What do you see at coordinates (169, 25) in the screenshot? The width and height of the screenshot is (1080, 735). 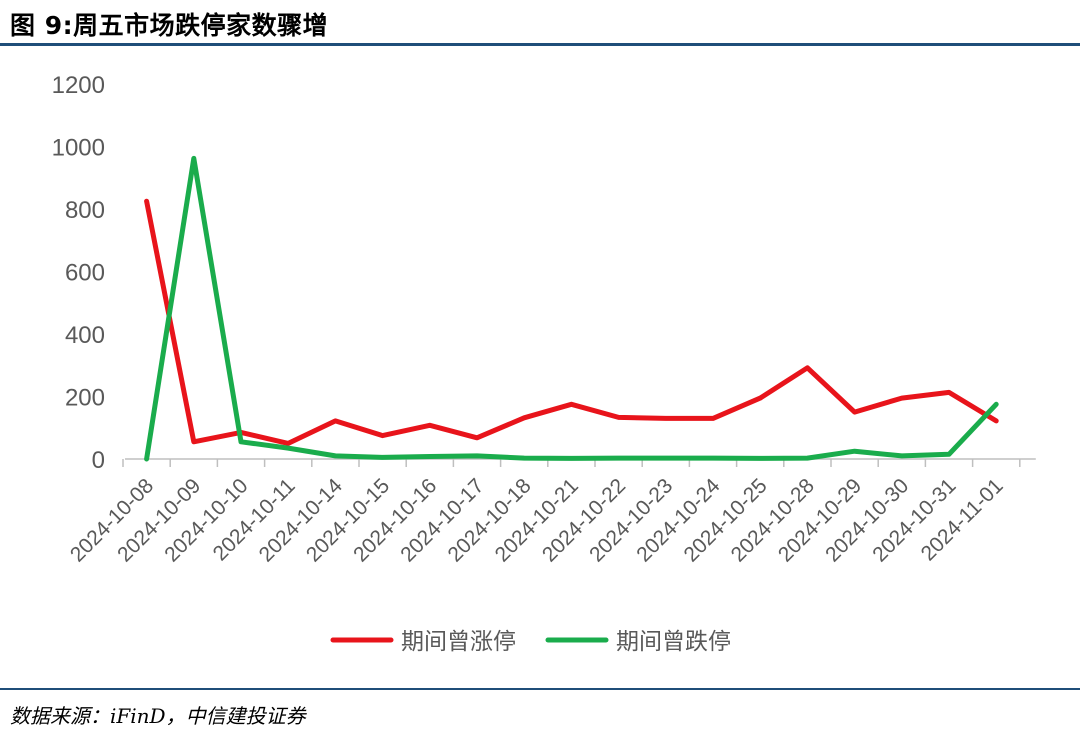 I see `page-title: 图 9:周五市场跌停家数骤增` at bounding box center [169, 25].